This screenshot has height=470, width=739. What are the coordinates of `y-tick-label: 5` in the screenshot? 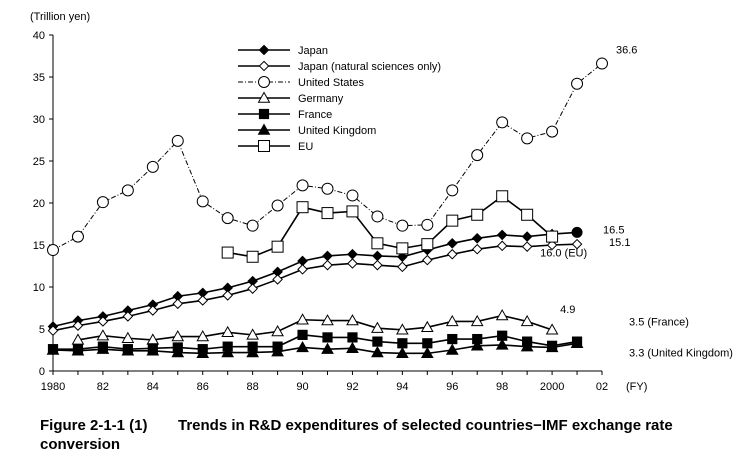 It's located at (42, 330).